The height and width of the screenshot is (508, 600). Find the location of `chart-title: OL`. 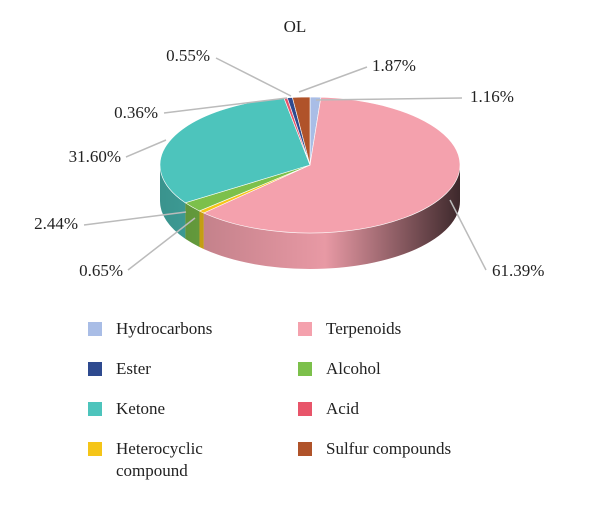

chart-title: OL is located at coordinates (295, 26).